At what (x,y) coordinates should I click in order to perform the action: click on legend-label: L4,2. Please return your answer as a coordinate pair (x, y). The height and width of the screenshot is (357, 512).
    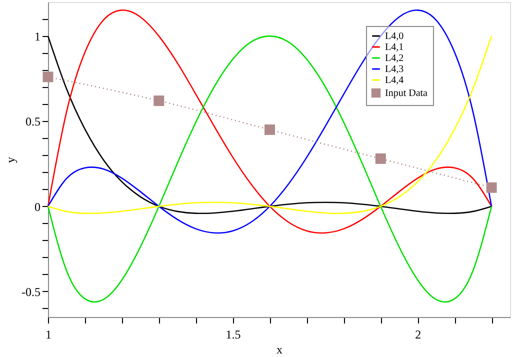
    Looking at the image, I should click on (394, 58).